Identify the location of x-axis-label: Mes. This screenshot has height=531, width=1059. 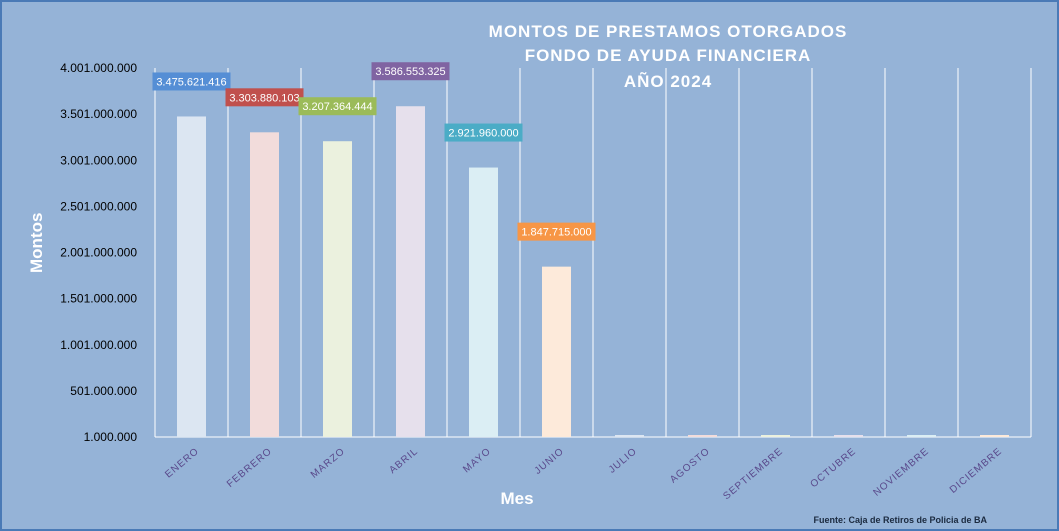
(517, 498).